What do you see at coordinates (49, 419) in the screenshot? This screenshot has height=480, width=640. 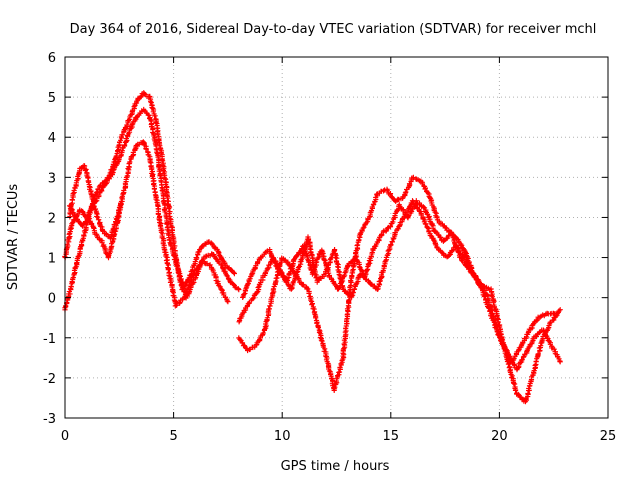 I see `y-tick-label: -3` at bounding box center [49, 419].